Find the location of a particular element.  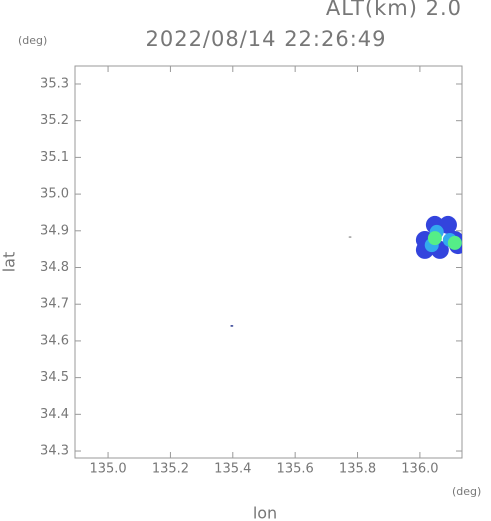

chart-title: 2022/08/14 22:26:49 is located at coordinates (265, 39).